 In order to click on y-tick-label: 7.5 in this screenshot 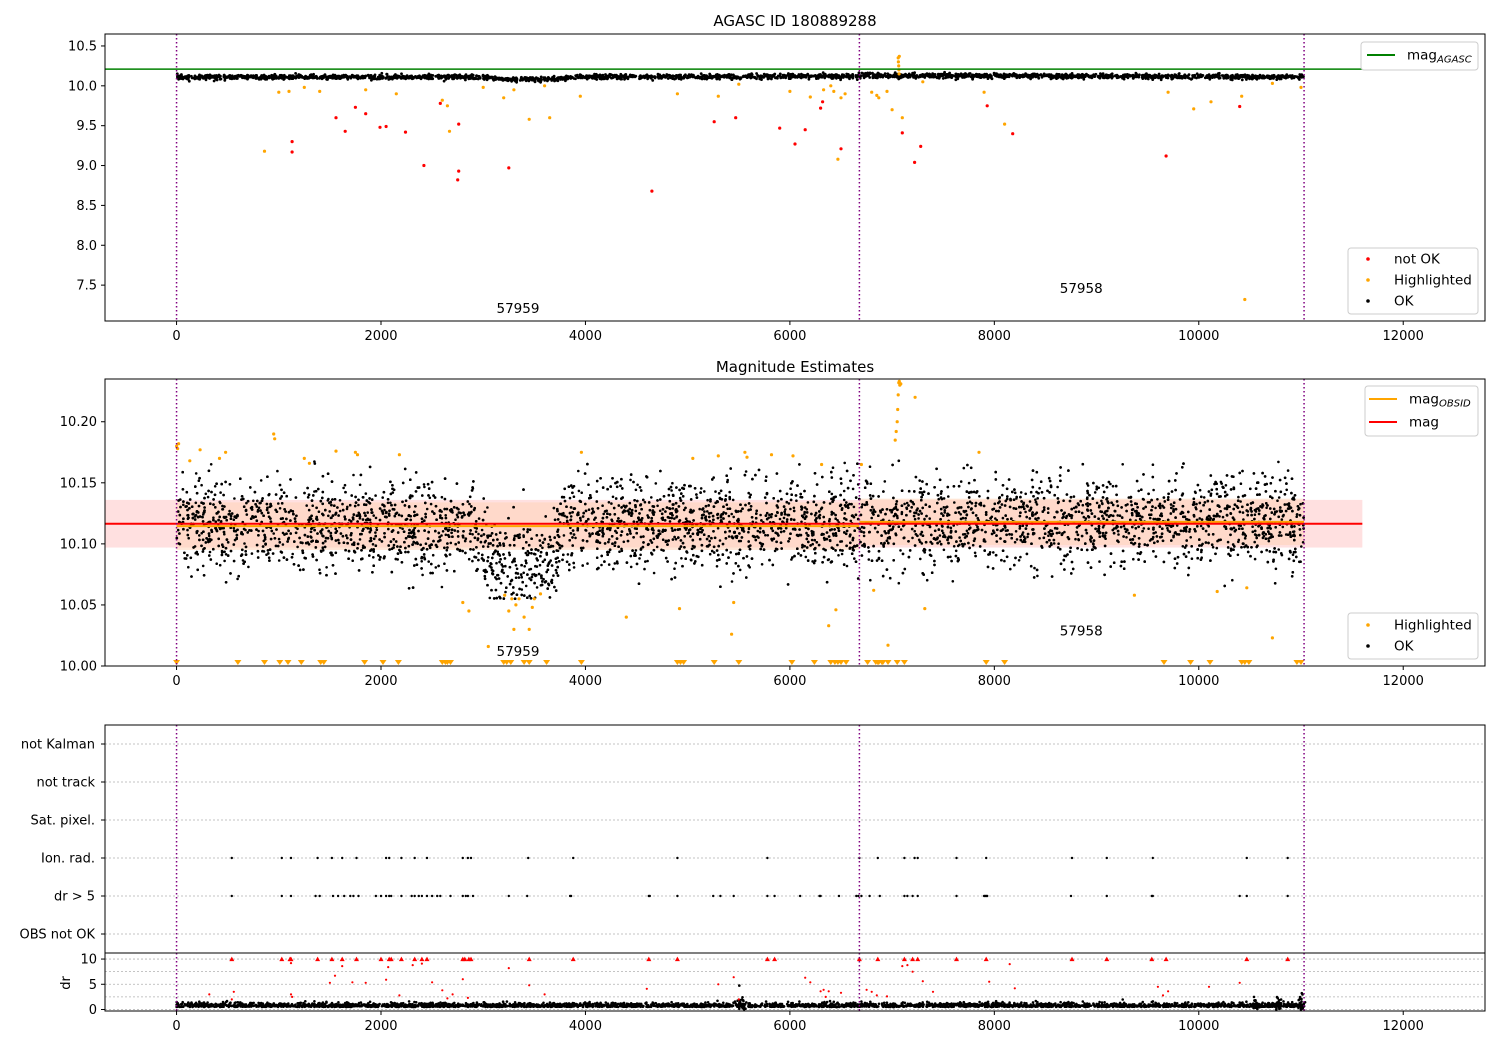, I will do `click(86, 286)`.